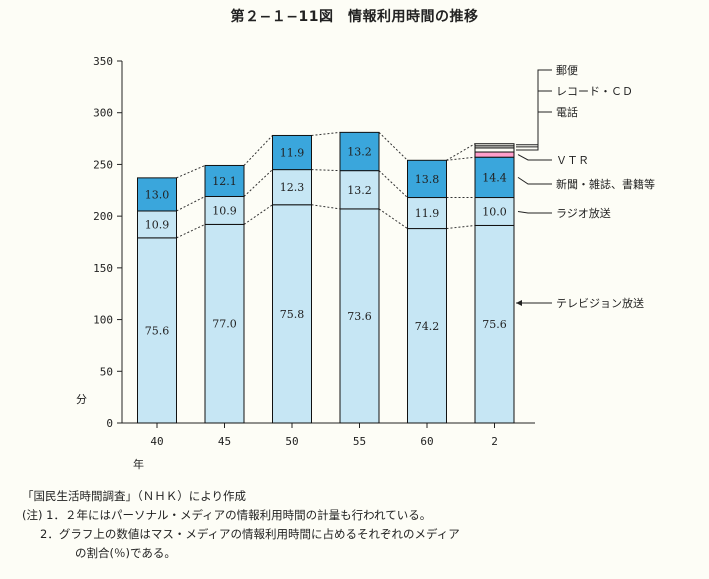 This screenshot has height=579, width=709. Describe the element at coordinates (103, 268) in the screenshot. I see `y-tick-label: 150` at that location.